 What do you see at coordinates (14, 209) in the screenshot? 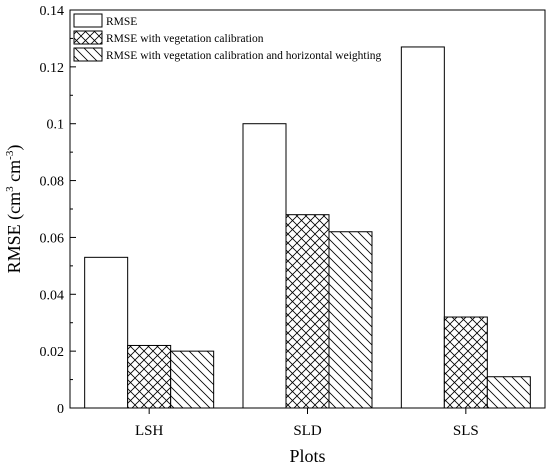
I see `y-axis-title: RMSE (cm3 cm-3)` at bounding box center [14, 209].